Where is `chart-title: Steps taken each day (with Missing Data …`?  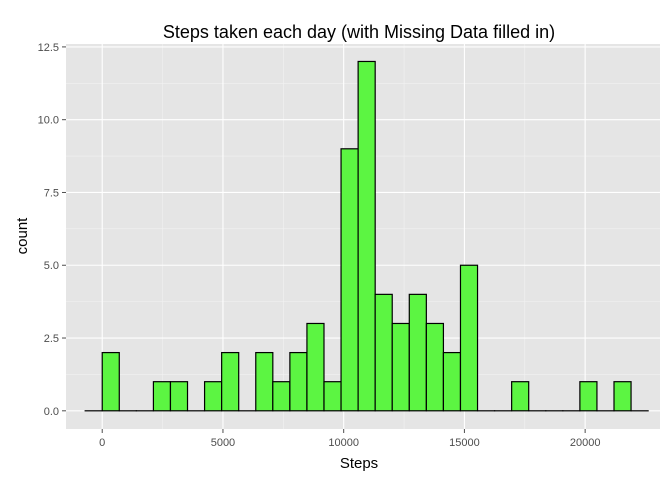 chart-title: Steps taken each day (with Missing Data … is located at coordinates (359, 32).